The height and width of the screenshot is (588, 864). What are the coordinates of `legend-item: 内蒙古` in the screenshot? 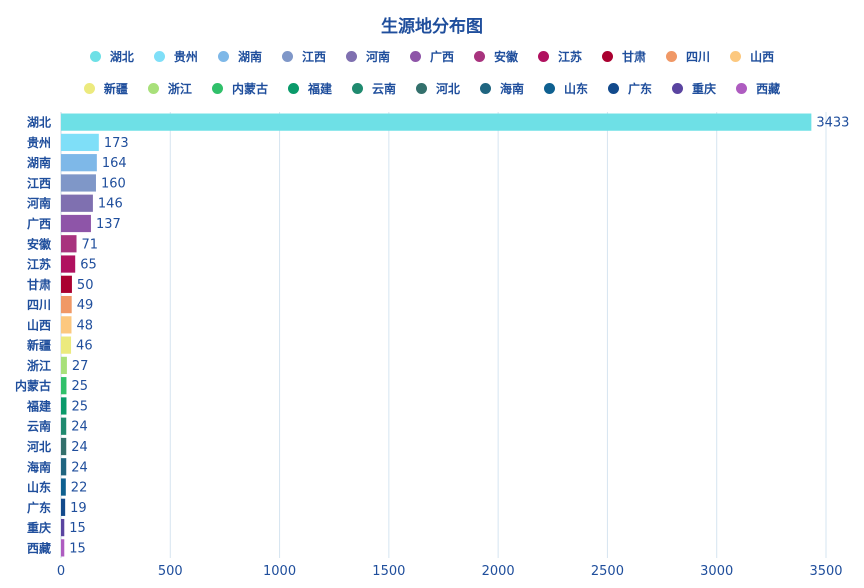 It's located at (239, 88).